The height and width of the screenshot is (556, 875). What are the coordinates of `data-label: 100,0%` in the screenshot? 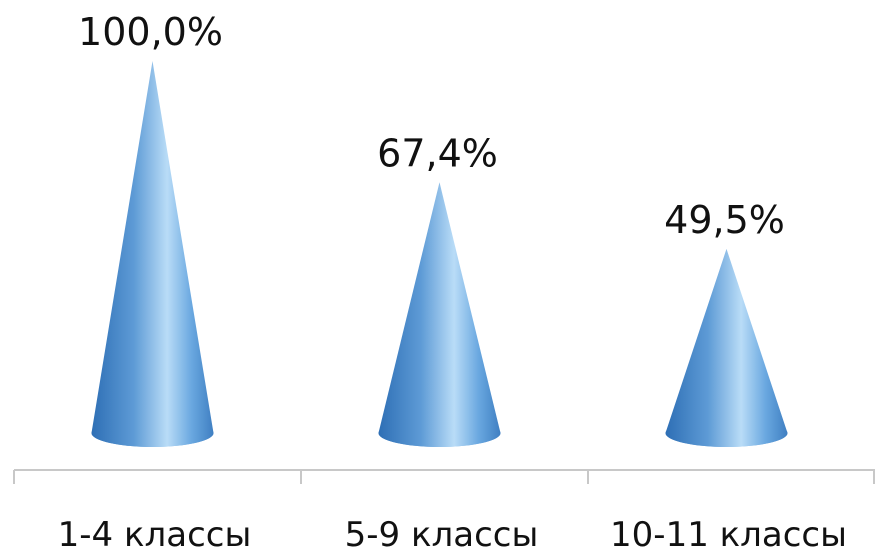 It's located at (150, 32).